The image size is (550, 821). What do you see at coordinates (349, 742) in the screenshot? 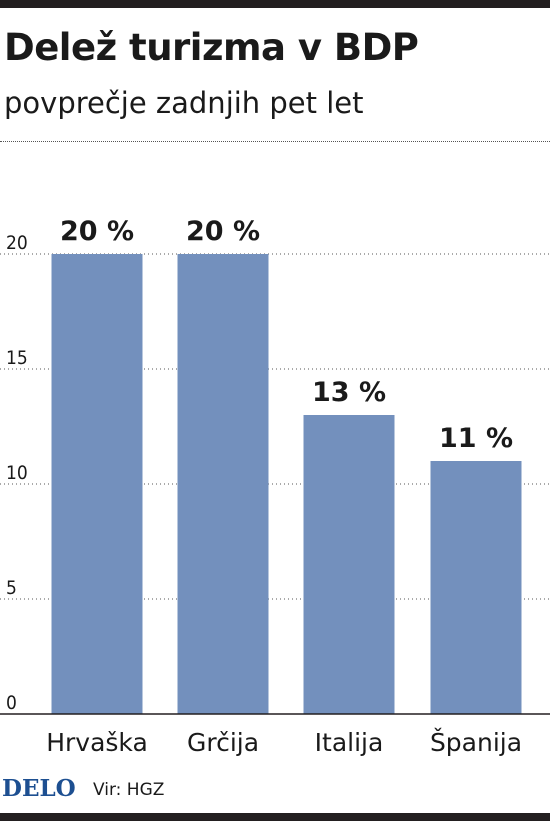
I see `category-label: Italija` at bounding box center [349, 742].